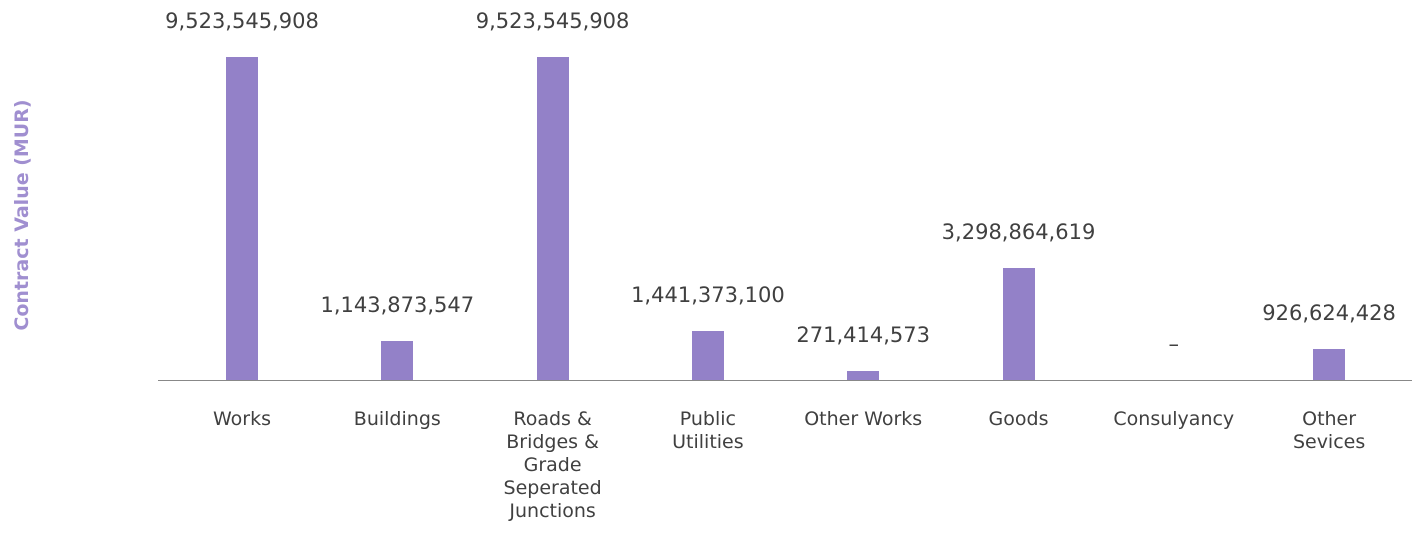 Image resolution: width=1412 pixels, height=559 pixels. Describe the element at coordinates (1018, 419) in the screenshot. I see `x-tick-label: Goods` at that location.